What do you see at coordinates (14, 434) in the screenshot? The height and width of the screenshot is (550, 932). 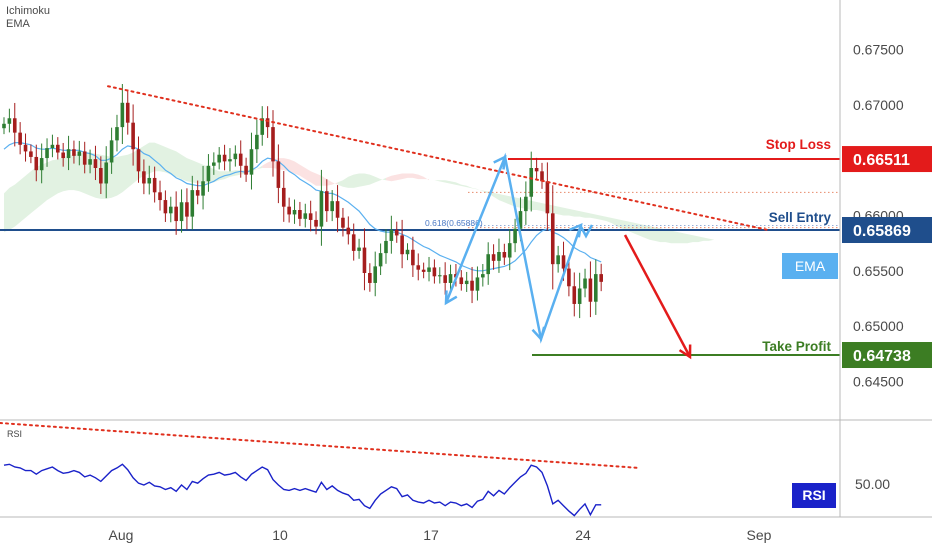 I see `rsi-legend-label: RSI` at bounding box center [14, 434].